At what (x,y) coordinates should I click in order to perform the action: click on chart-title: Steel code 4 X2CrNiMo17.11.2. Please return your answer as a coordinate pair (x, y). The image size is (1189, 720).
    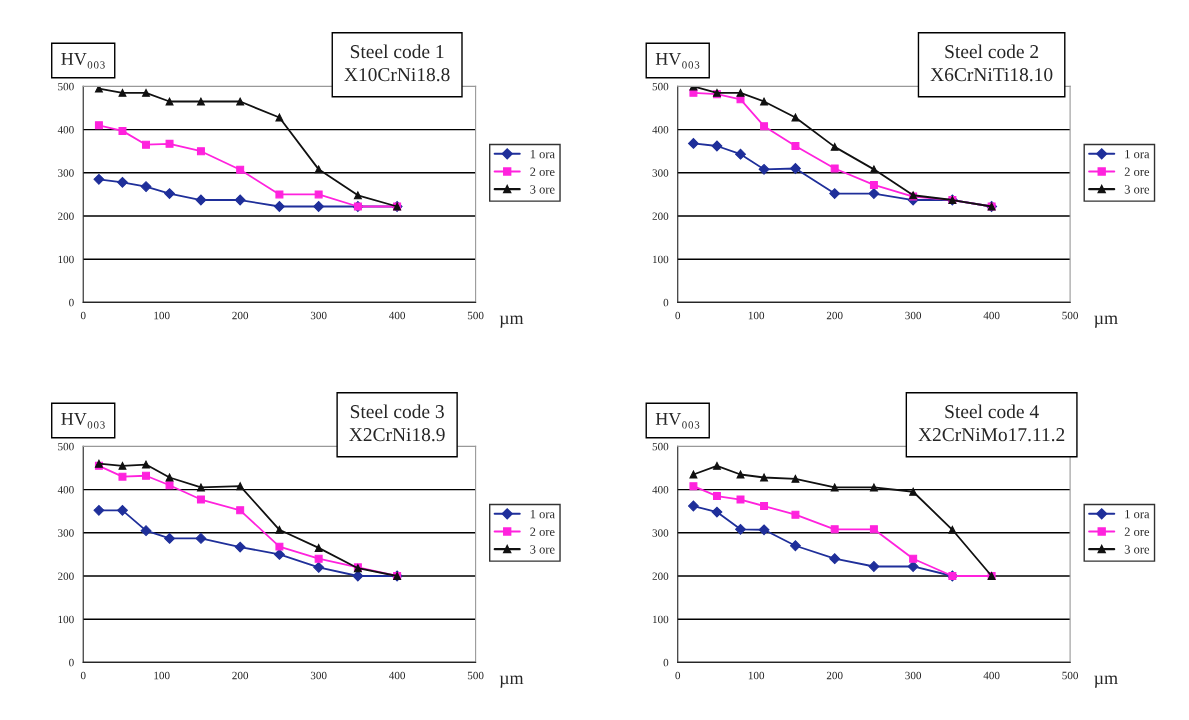
    Looking at the image, I should click on (991, 423).